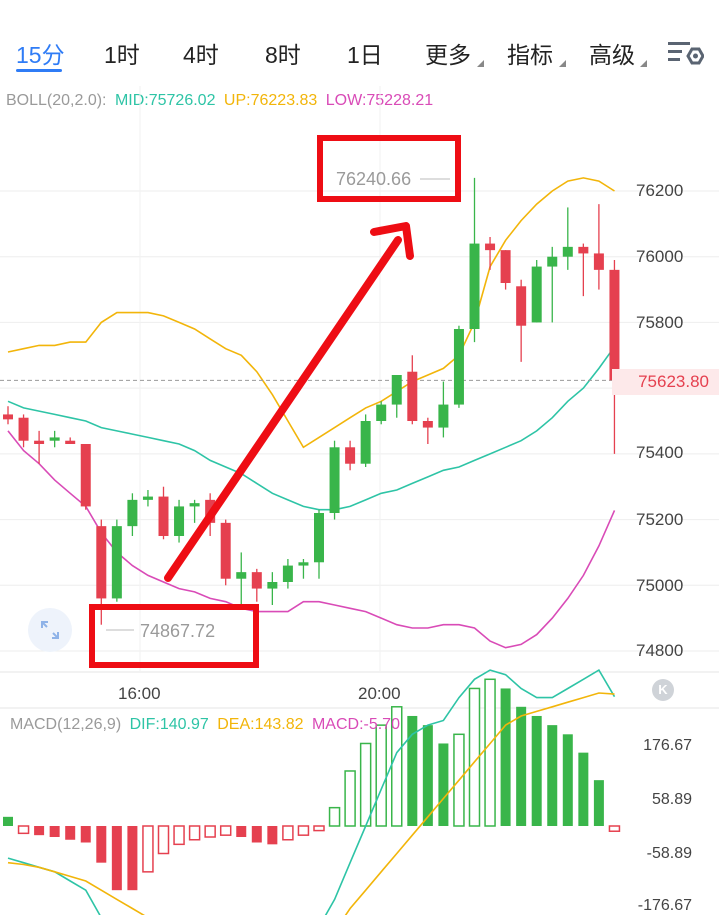 This screenshot has width=719, height=915. What do you see at coordinates (612, 55) in the screenshot?
I see `tab-advanced: 高级` at bounding box center [612, 55].